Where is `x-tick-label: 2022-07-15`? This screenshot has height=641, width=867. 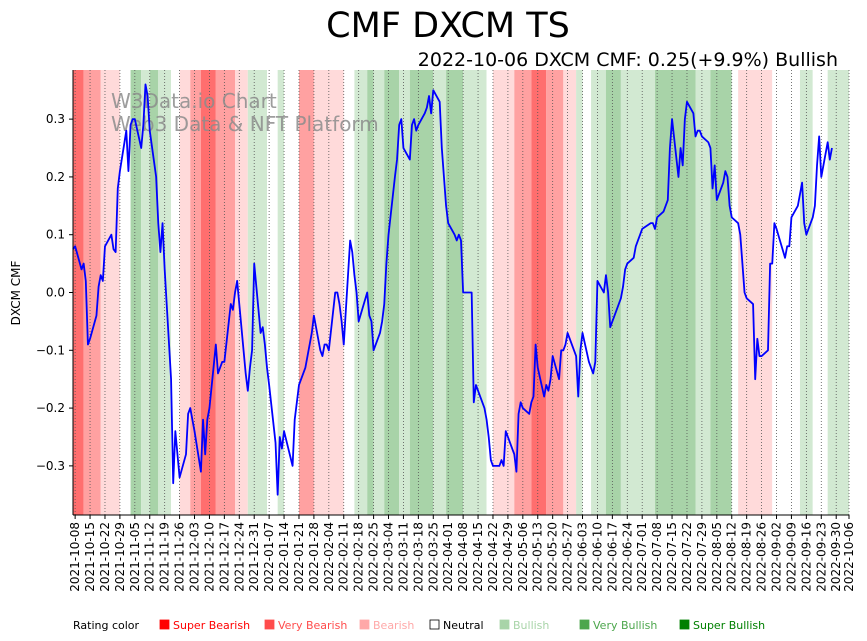 x-tick-label: 2022-07-15 is located at coordinates (672, 557).